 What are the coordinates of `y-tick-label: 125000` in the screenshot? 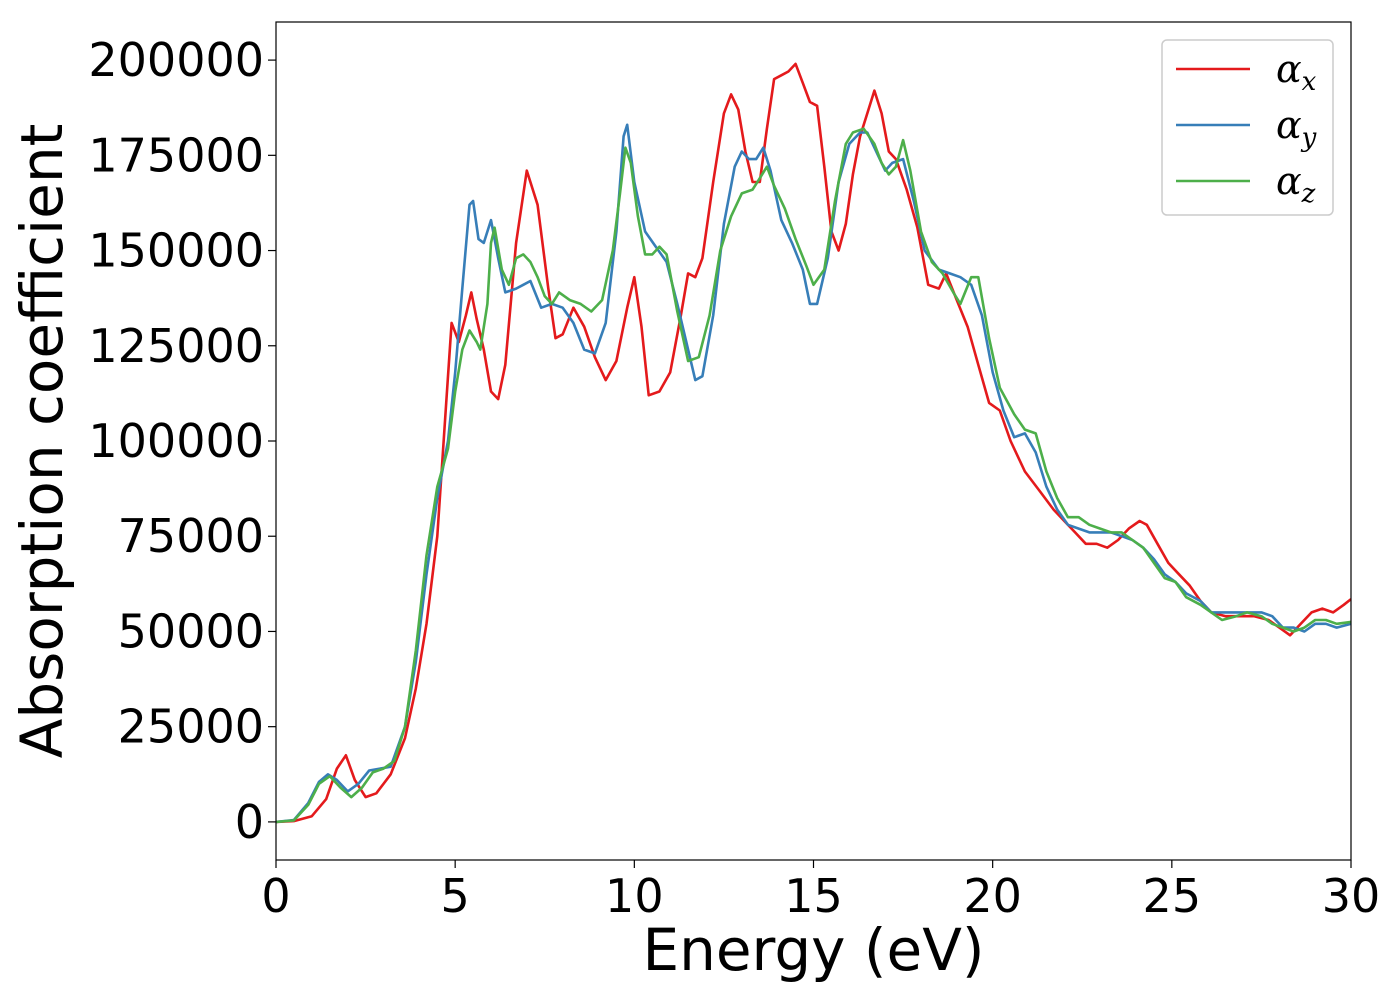 It's located at (176, 346).